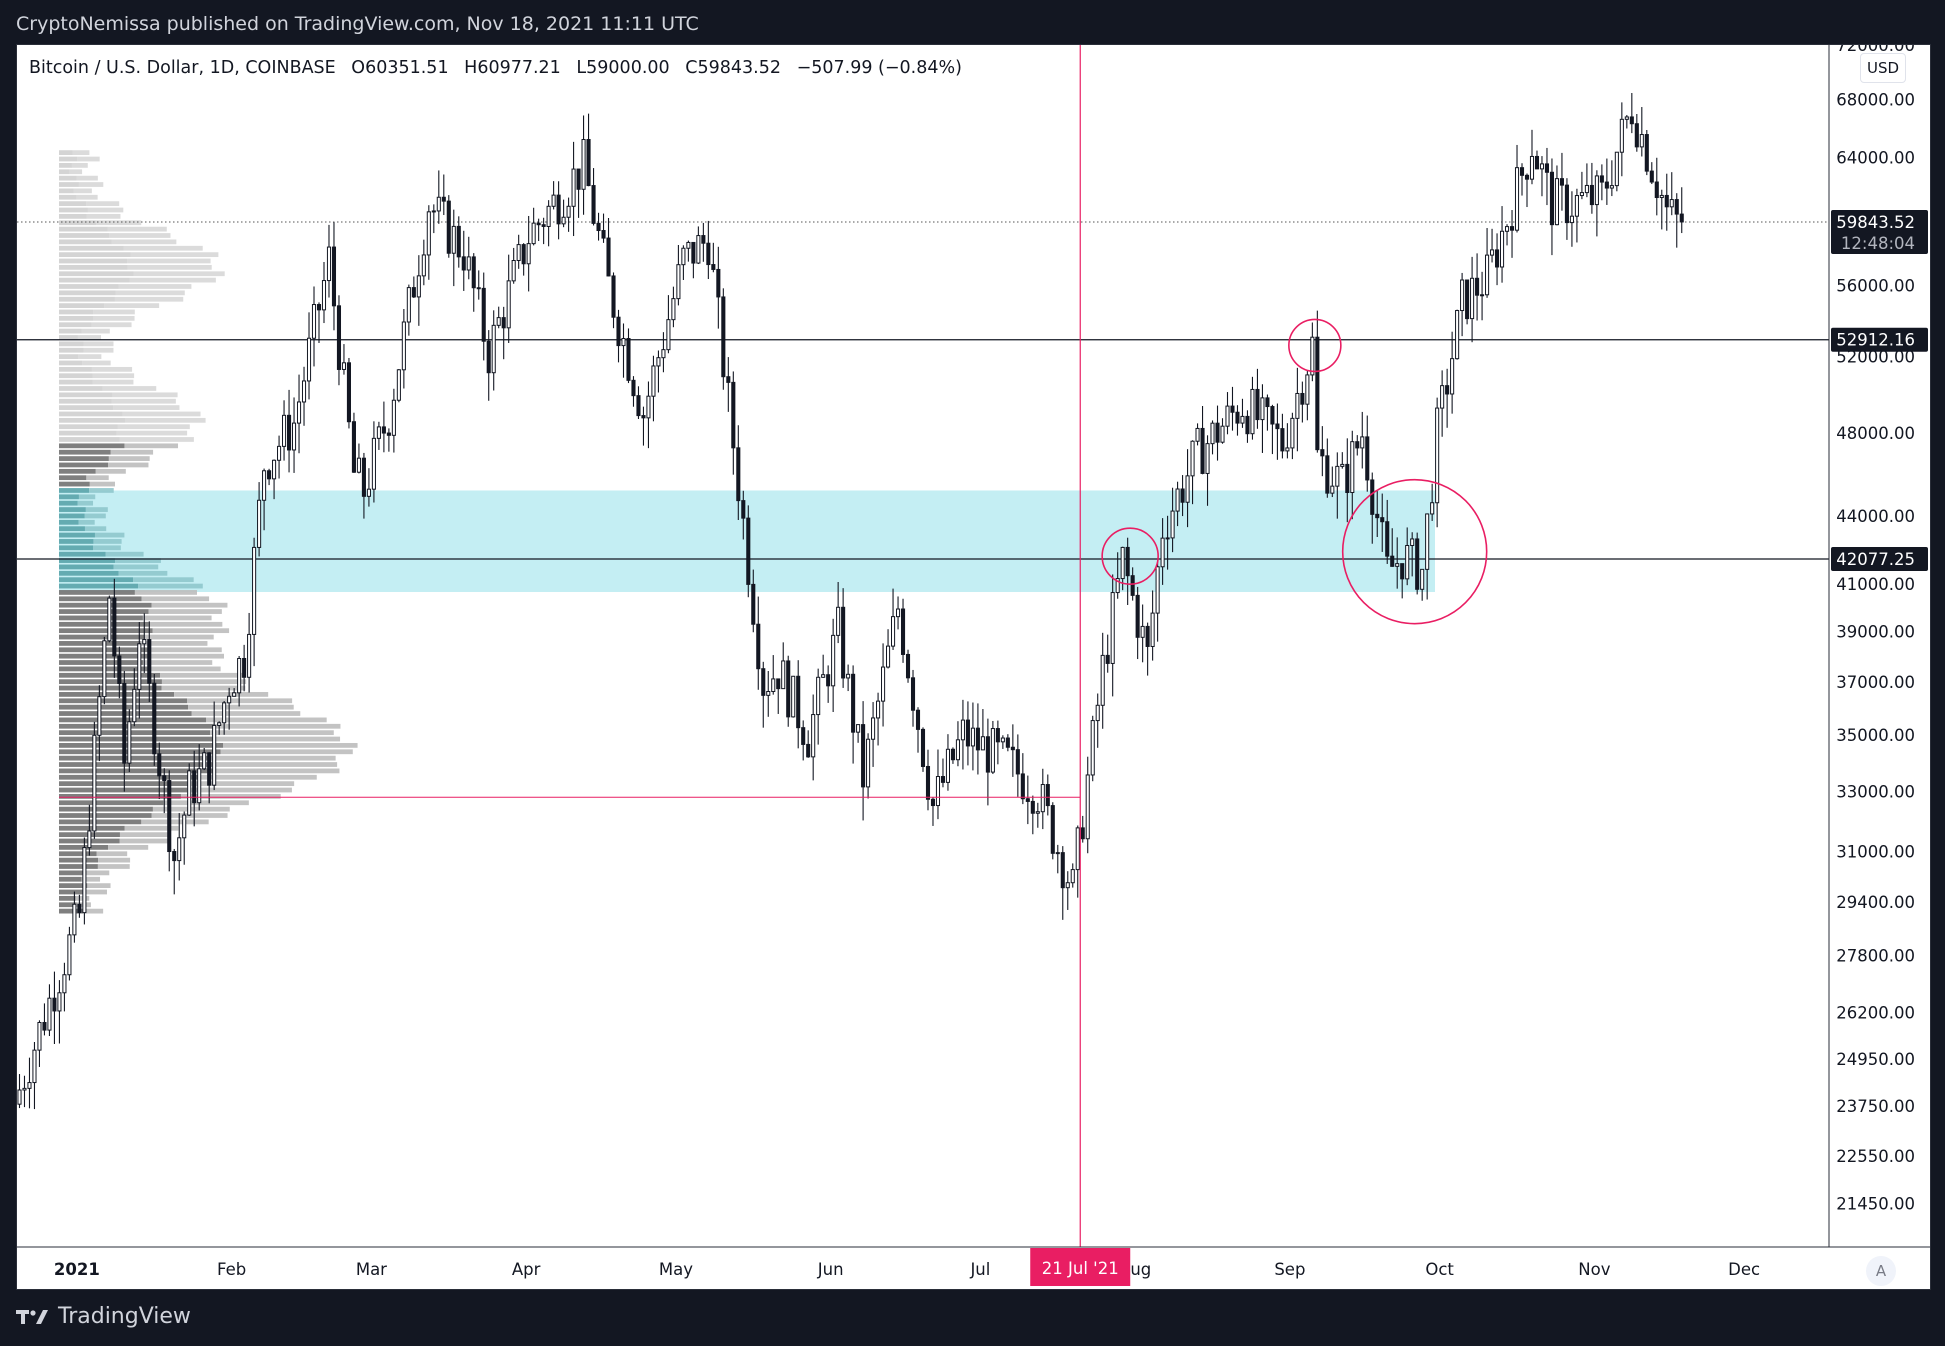 This screenshot has height=1346, width=1945. I want to click on auto-scale-button: A, so click(1881, 1271).